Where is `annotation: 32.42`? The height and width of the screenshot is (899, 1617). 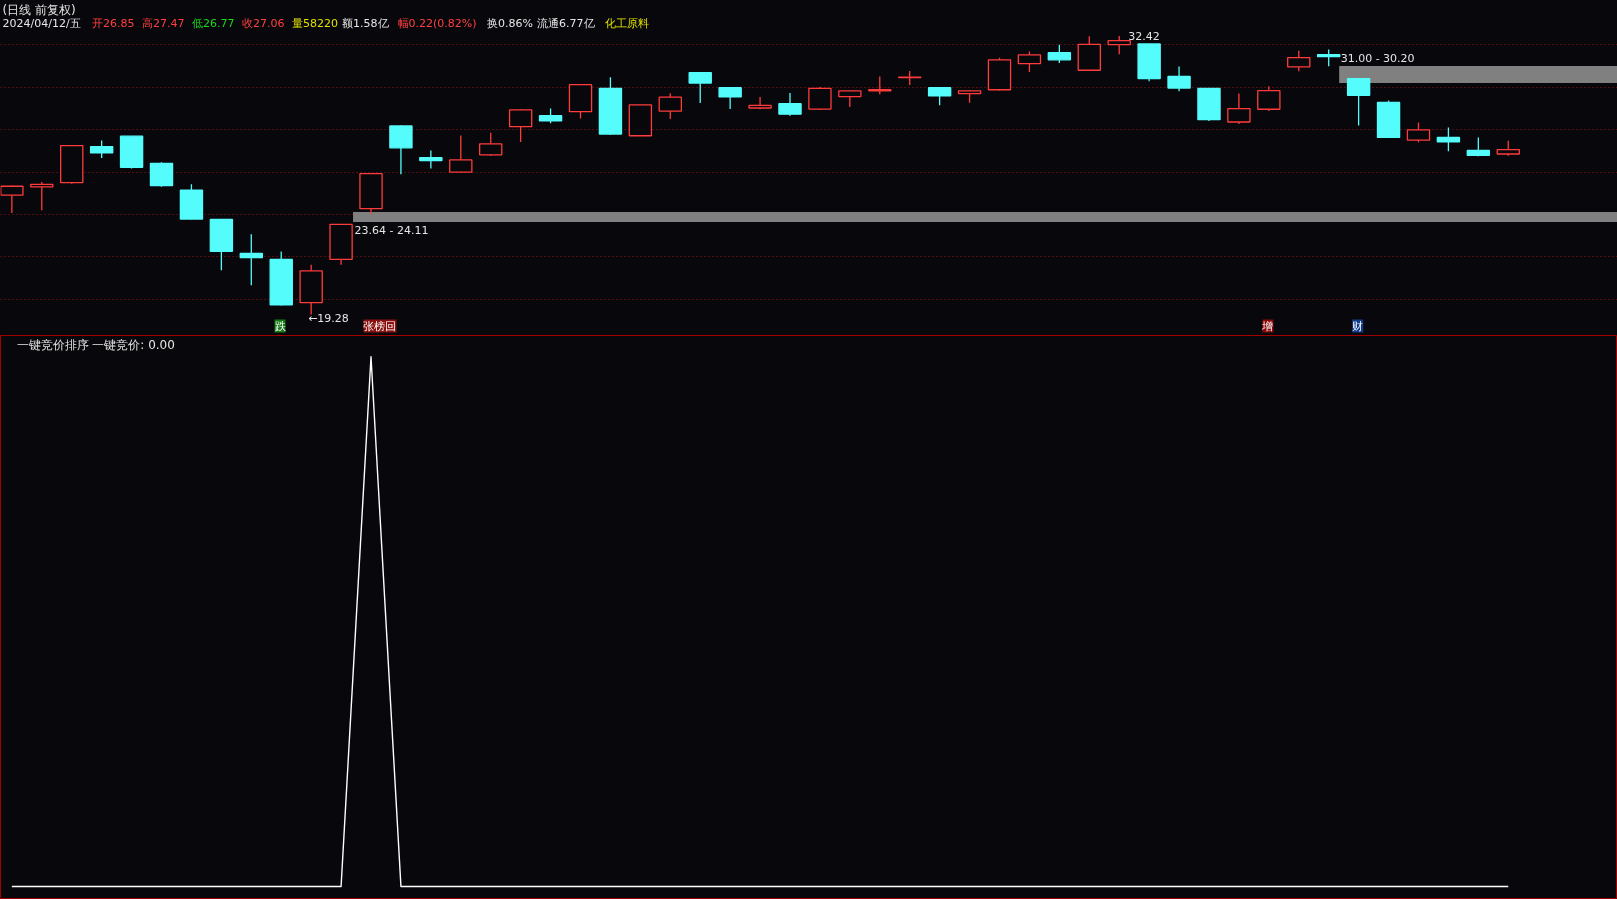
annotation: 32.42 is located at coordinates (1144, 36).